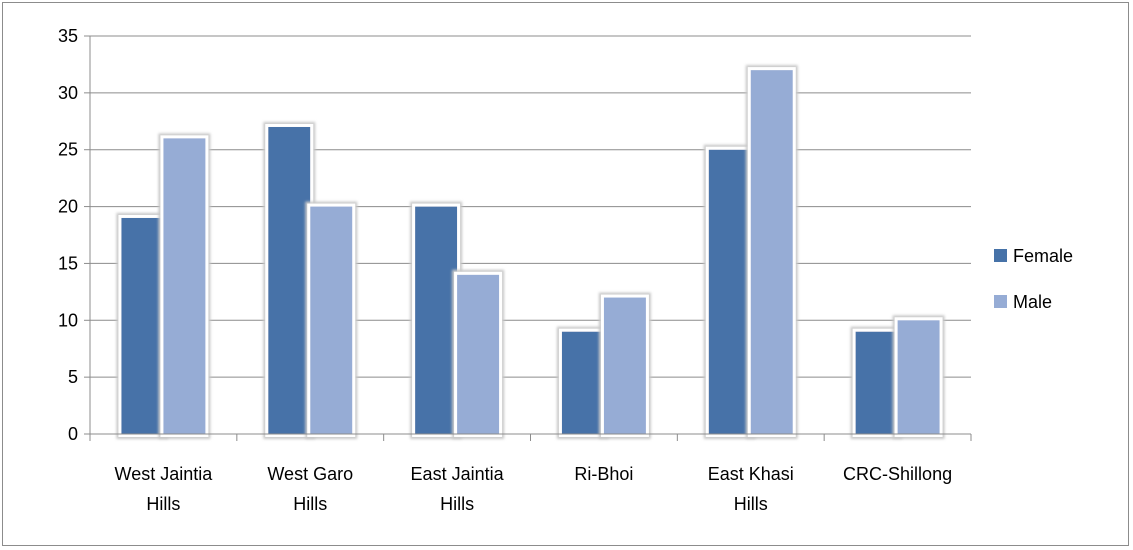 This screenshot has width=1133, height=550. Describe the element at coordinates (73, 434) in the screenshot. I see `y-tick-label: 0` at that location.